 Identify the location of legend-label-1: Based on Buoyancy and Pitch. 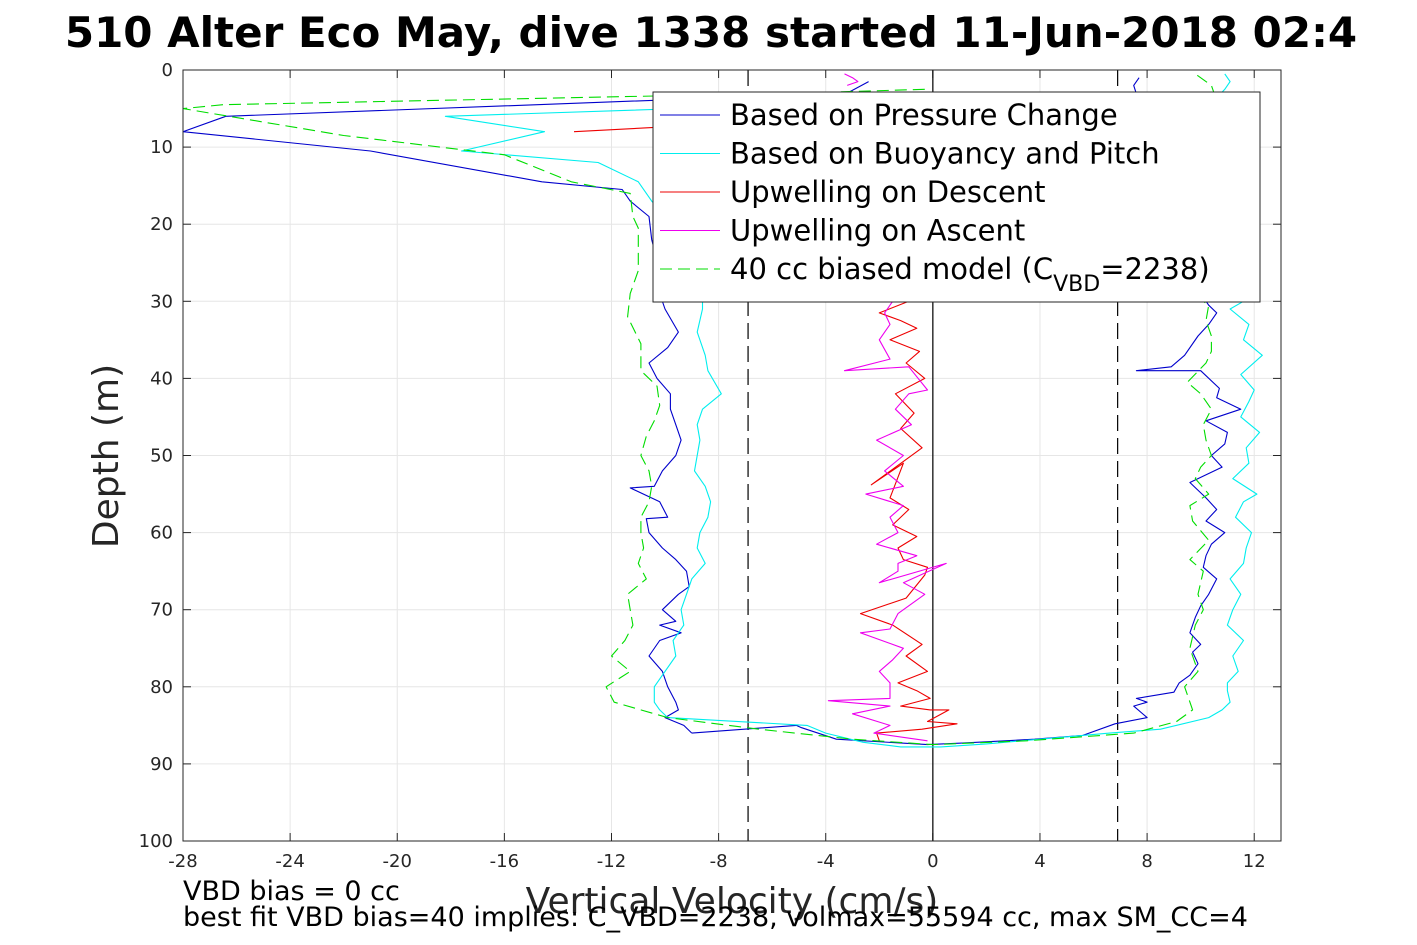
(945, 154).